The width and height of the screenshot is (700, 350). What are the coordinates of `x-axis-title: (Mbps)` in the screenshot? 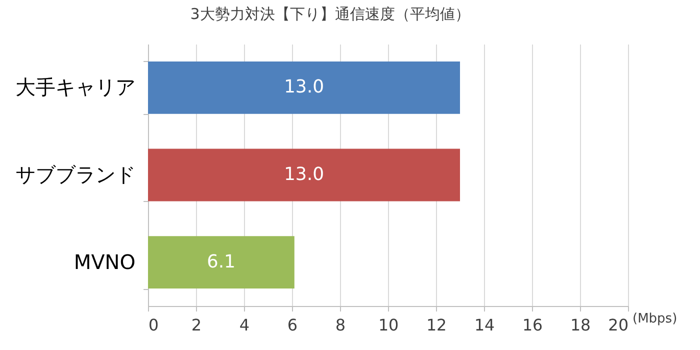 It's located at (655, 319).